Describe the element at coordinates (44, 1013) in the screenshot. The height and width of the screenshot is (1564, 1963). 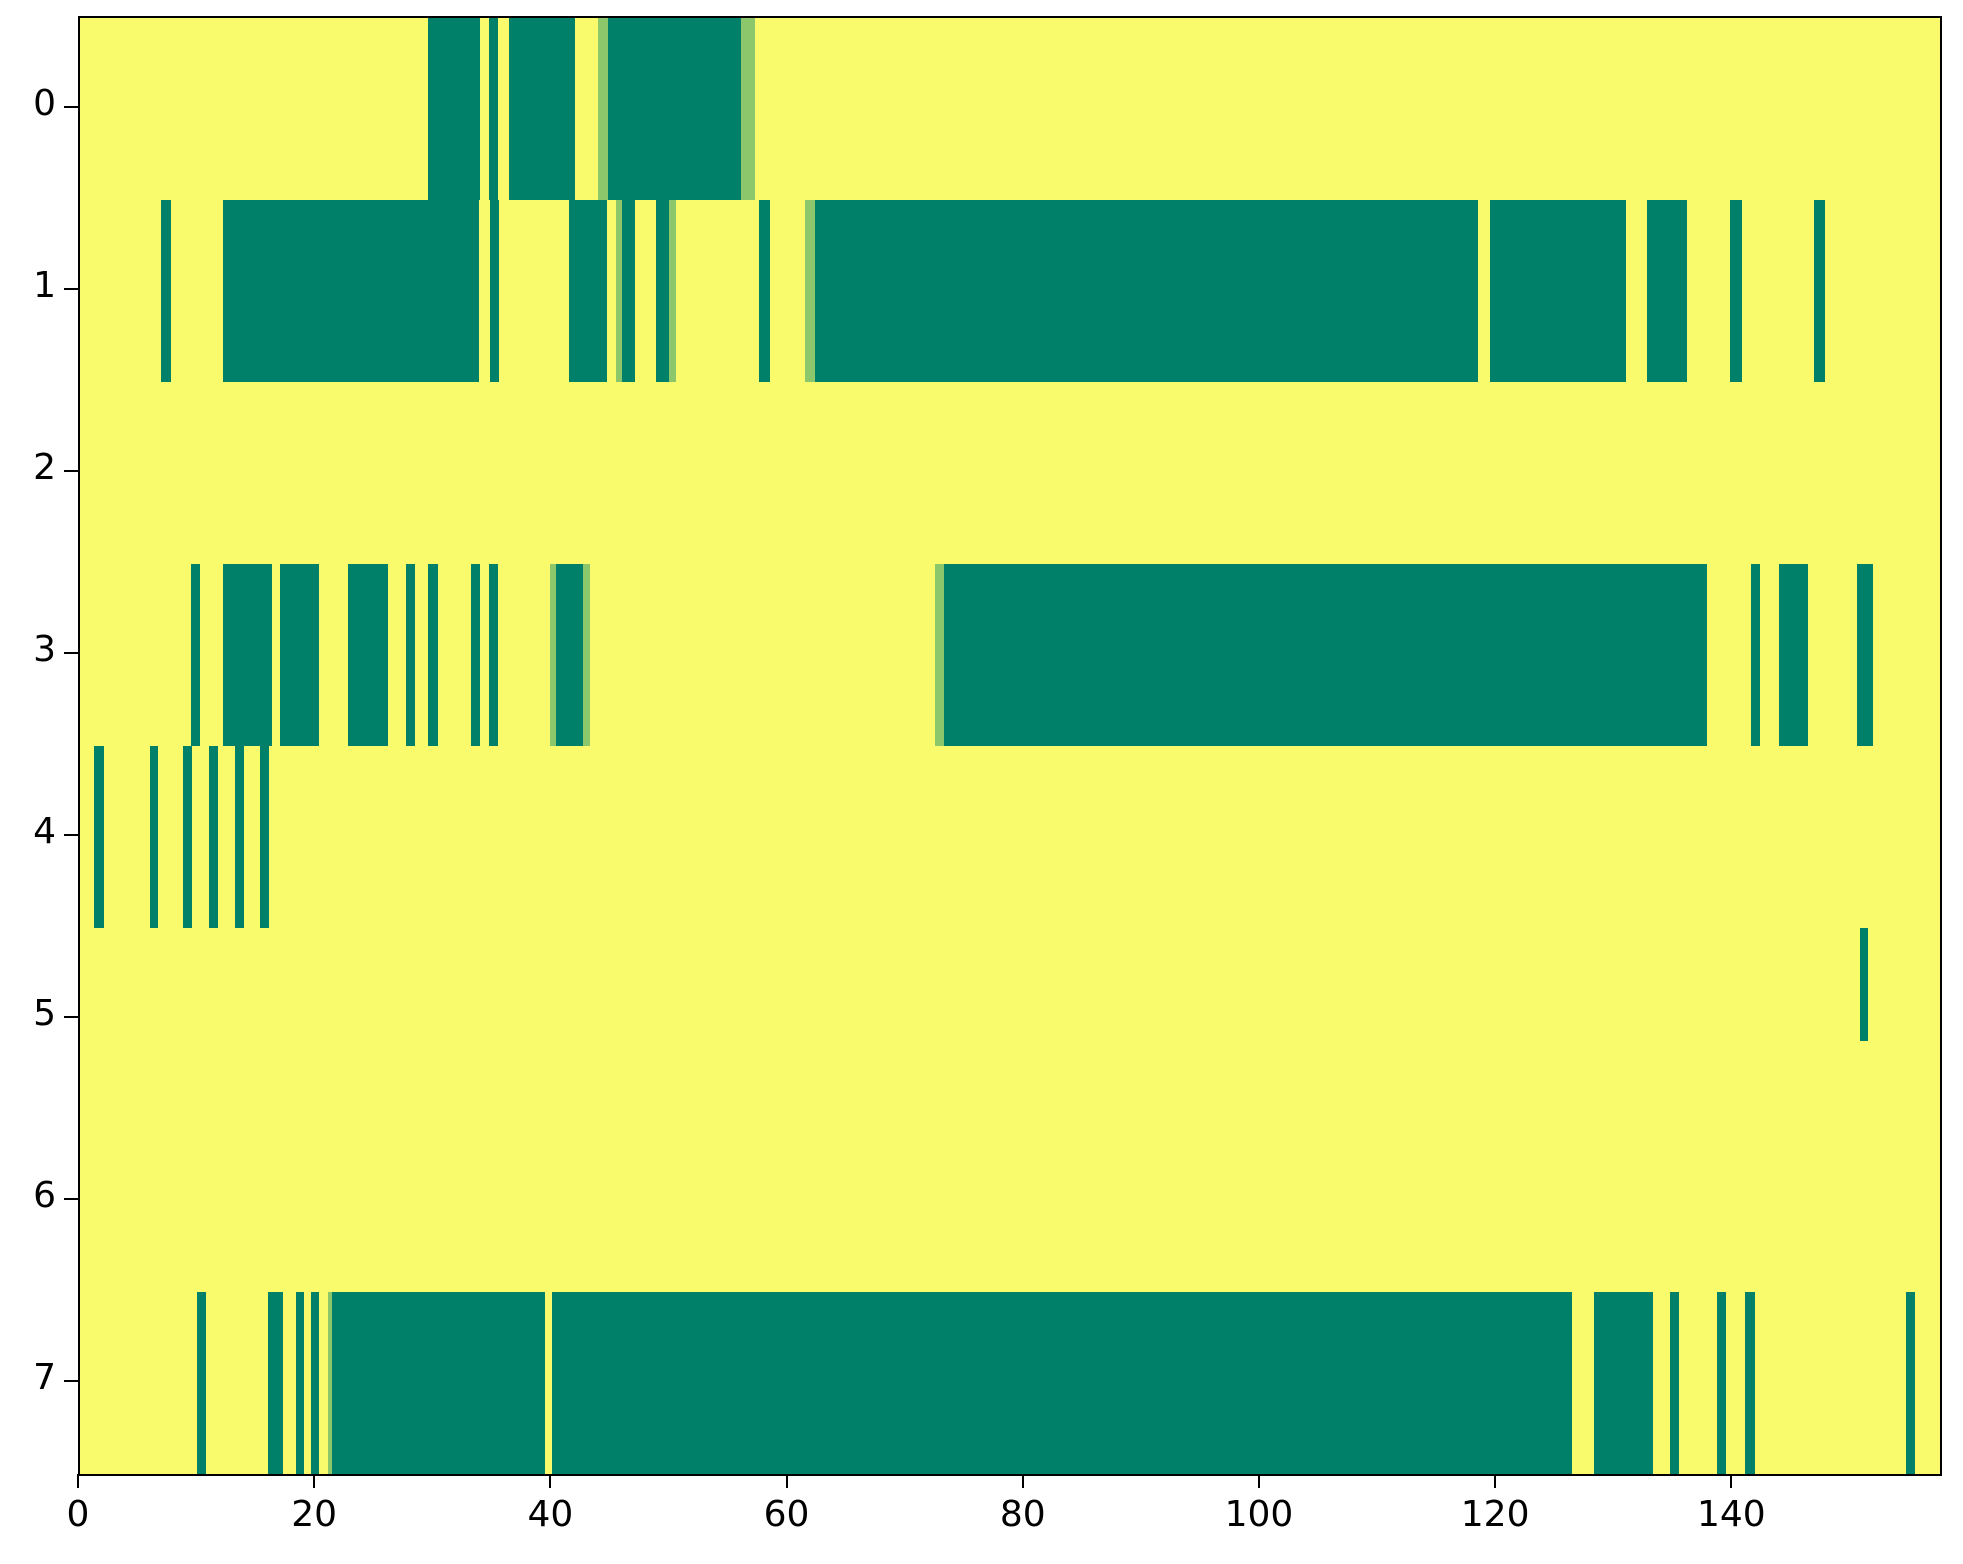
I see `y-axis-tick-label: 5` at that location.